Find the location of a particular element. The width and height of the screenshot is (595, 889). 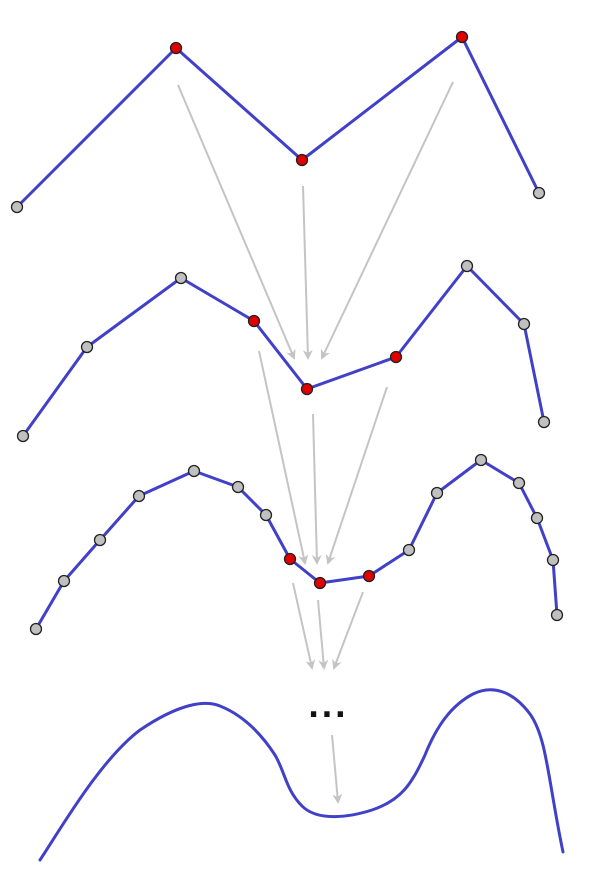

arrow-l0-right is located at coordinates (387, 220).